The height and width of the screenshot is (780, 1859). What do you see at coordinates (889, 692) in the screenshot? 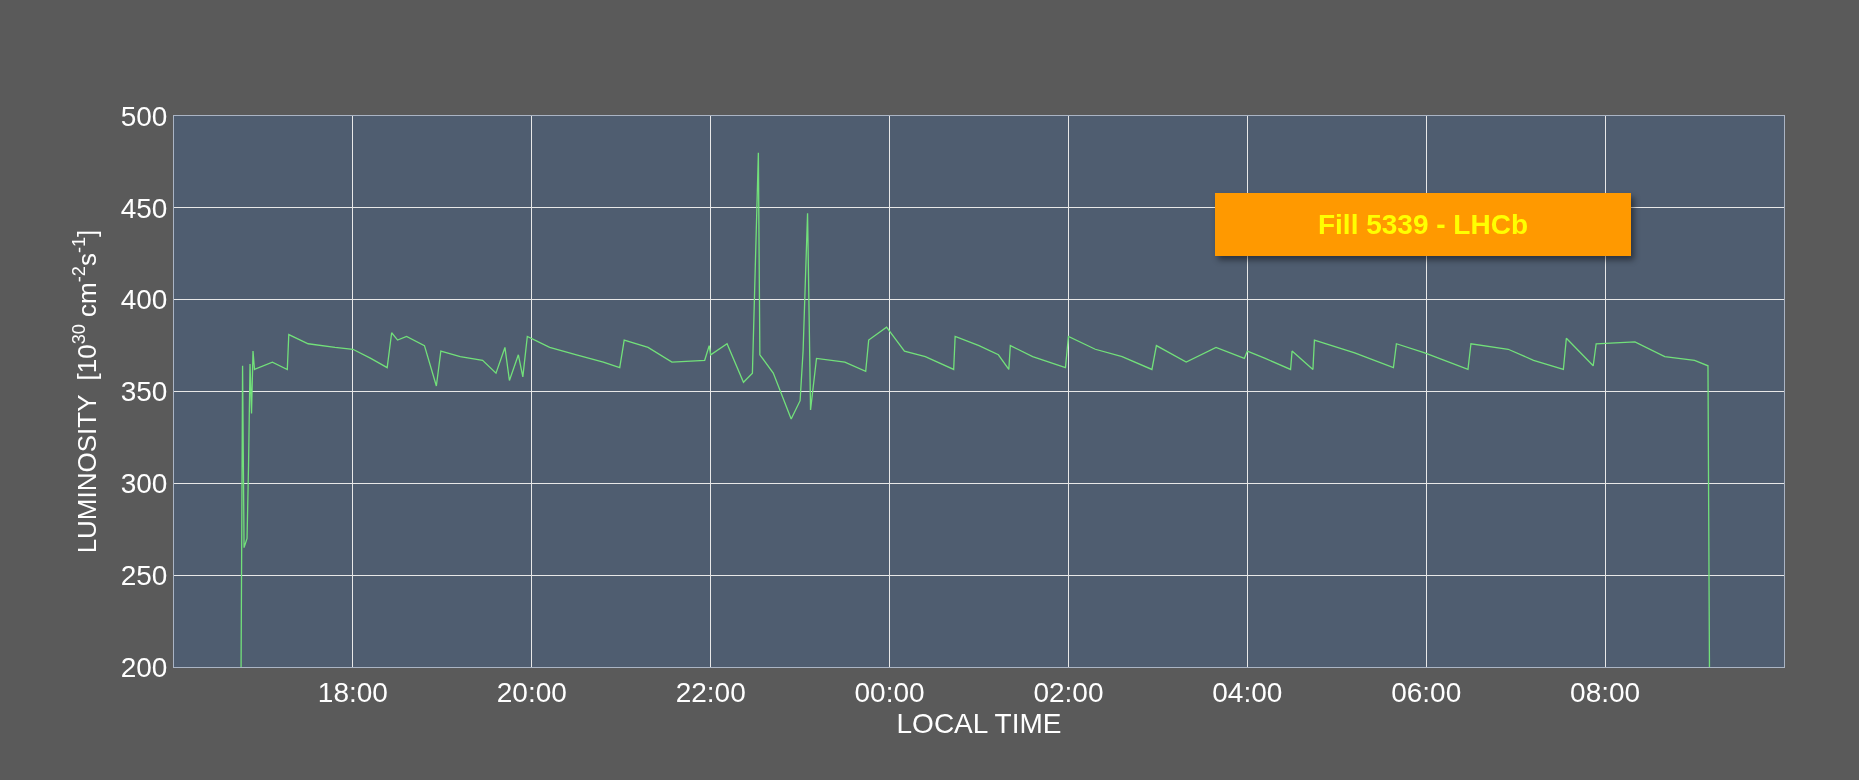
I see `x-tick-label: 00:00` at bounding box center [889, 692].